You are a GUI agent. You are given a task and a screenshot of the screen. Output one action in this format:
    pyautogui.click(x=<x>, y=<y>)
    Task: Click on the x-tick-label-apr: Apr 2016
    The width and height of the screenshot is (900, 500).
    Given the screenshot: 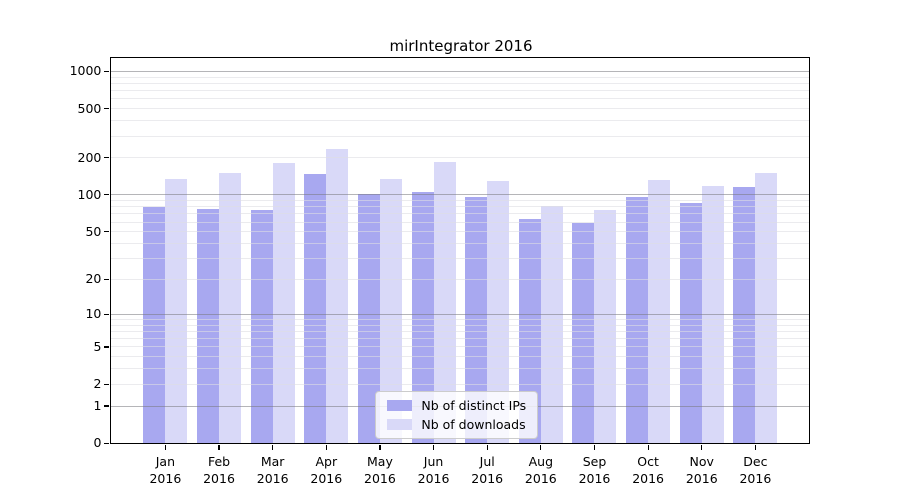 What is the action you would take?
    pyautogui.click(x=326, y=470)
    